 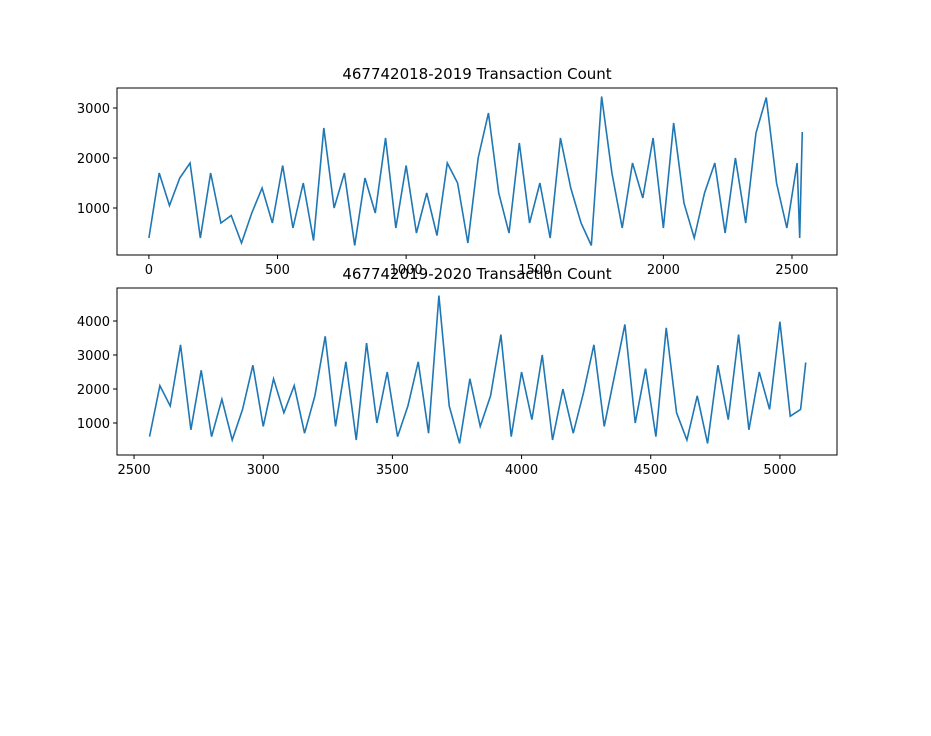 I want to click on x-tick-label: 500, so click(x=277, y=270).